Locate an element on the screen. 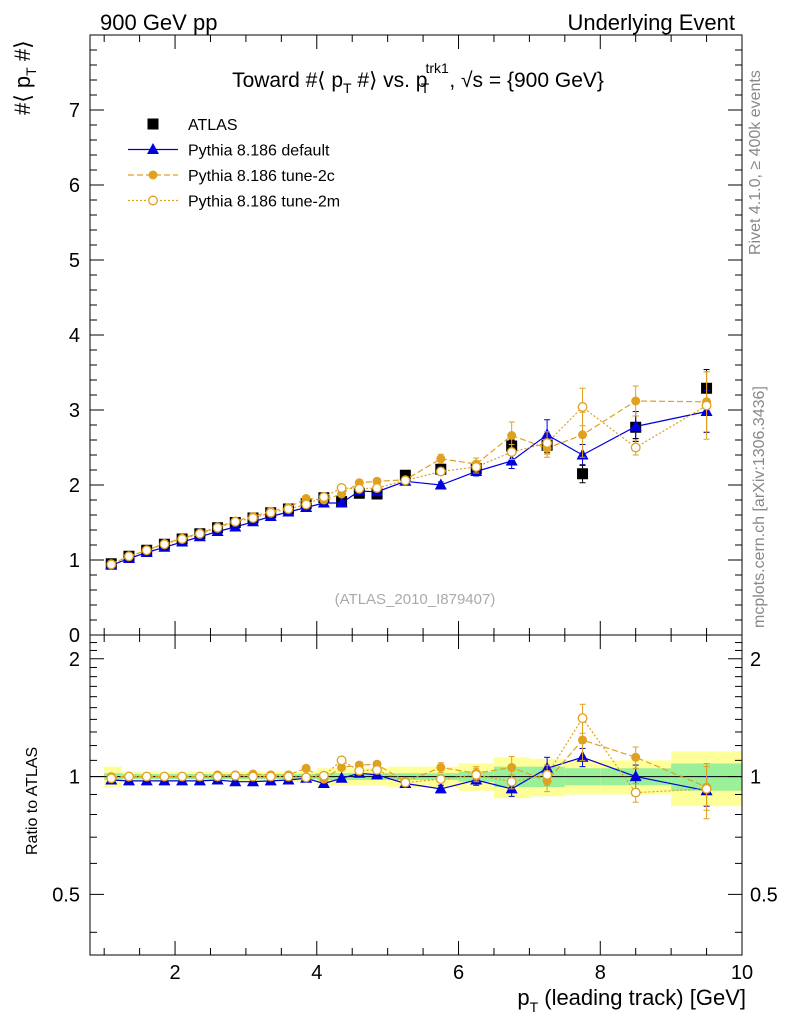 The width and height of the screenshot is (786, 1029). legend-pythia-8-186-tune-2m-marker is located at coordinates (153, 200).